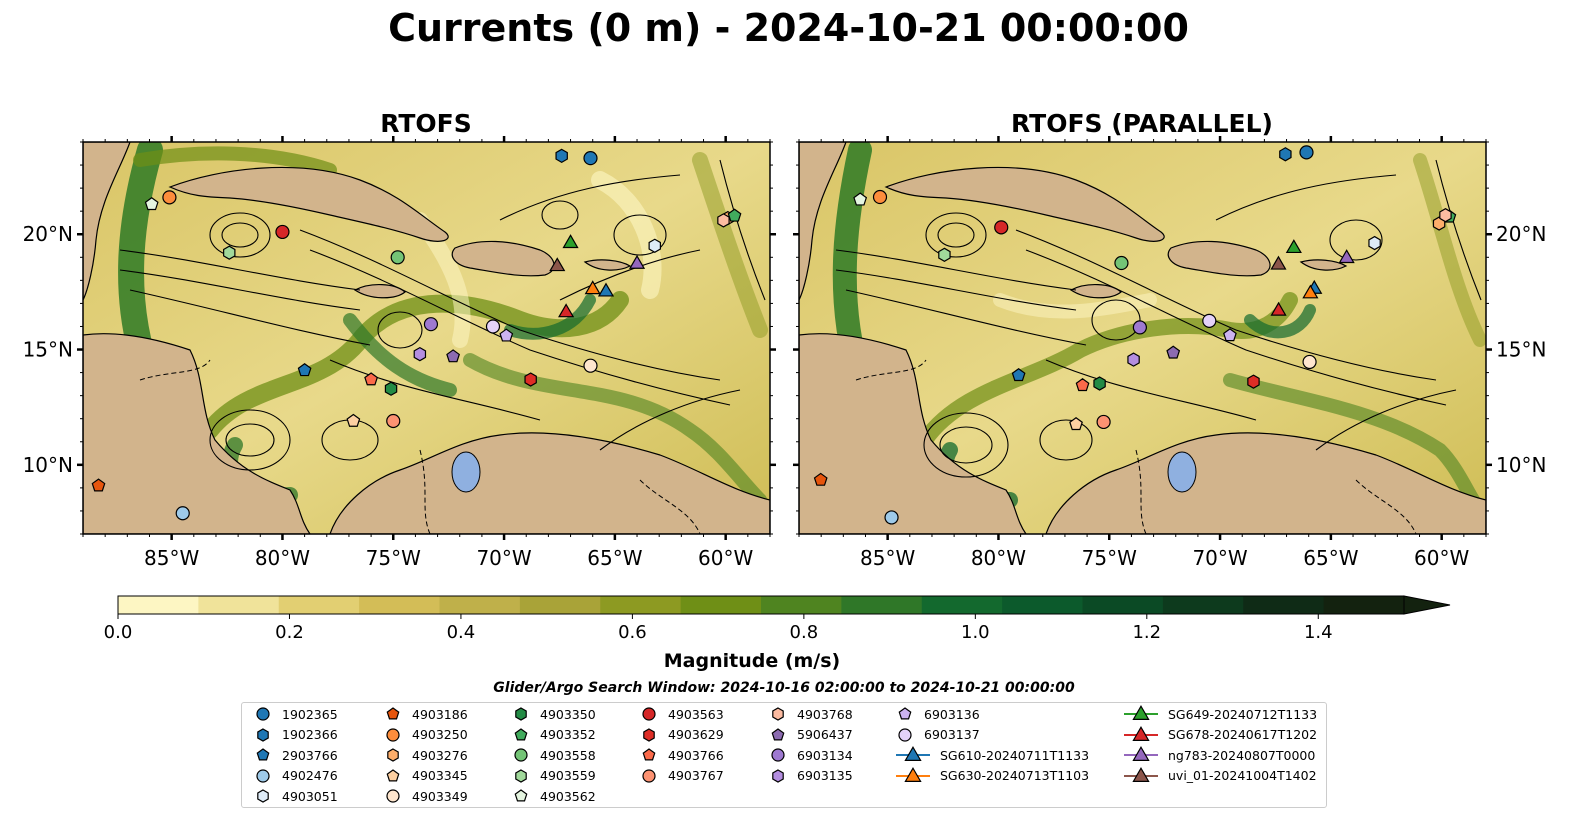  Describe the element at coordinates (466, 472) in the screenshot. I see `lake-maracaibo` at that location.